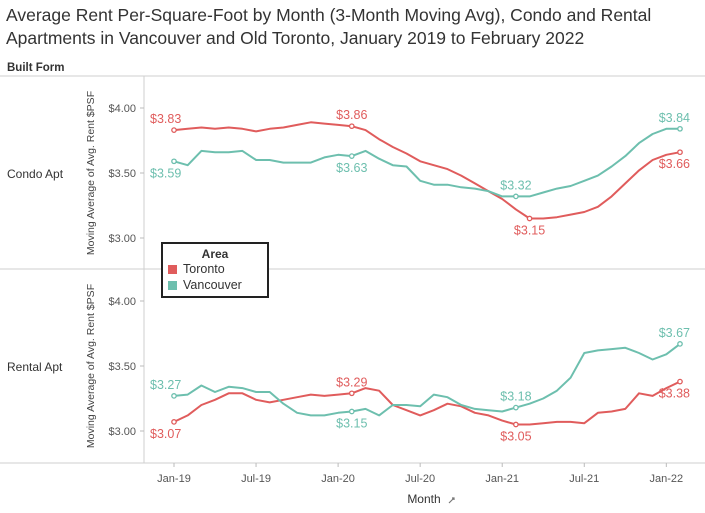 Image resolution: width=705 pixels, height=513 pixels. Describe the element at coordinates (515, 397) in the screenshot. I see `data-label-vancouver: $3.18` at that location.